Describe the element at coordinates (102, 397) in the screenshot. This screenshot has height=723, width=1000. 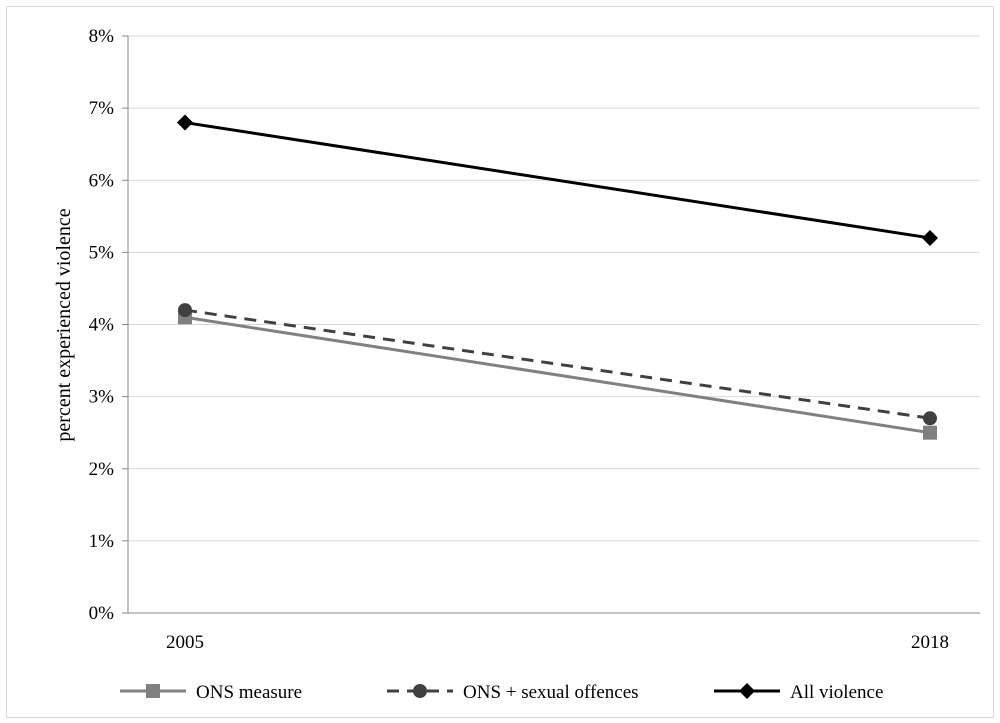
I see `y-tick-label: 3%` at that location.